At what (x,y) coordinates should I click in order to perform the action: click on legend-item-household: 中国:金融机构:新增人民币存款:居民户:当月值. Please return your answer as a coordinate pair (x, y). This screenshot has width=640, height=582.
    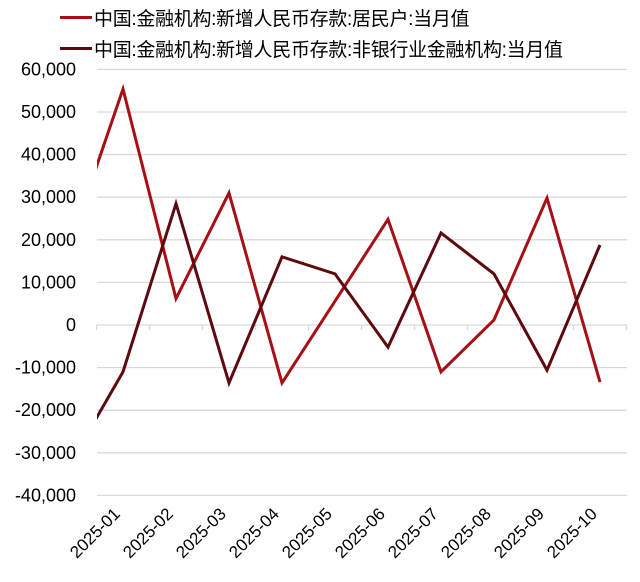
    Looking at the image, I should click on (311, 17).